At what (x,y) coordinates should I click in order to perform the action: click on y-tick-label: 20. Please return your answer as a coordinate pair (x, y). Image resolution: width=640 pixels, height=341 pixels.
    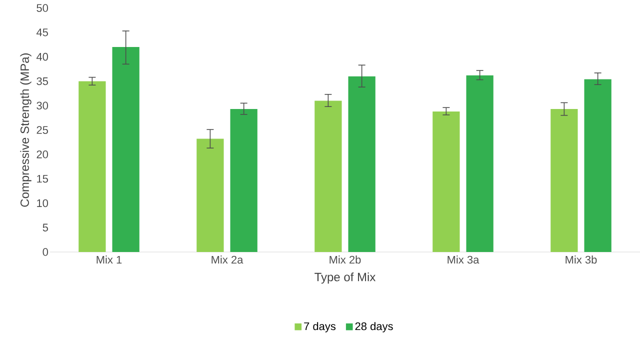
    Looking at the image, I should click on (42, 154).